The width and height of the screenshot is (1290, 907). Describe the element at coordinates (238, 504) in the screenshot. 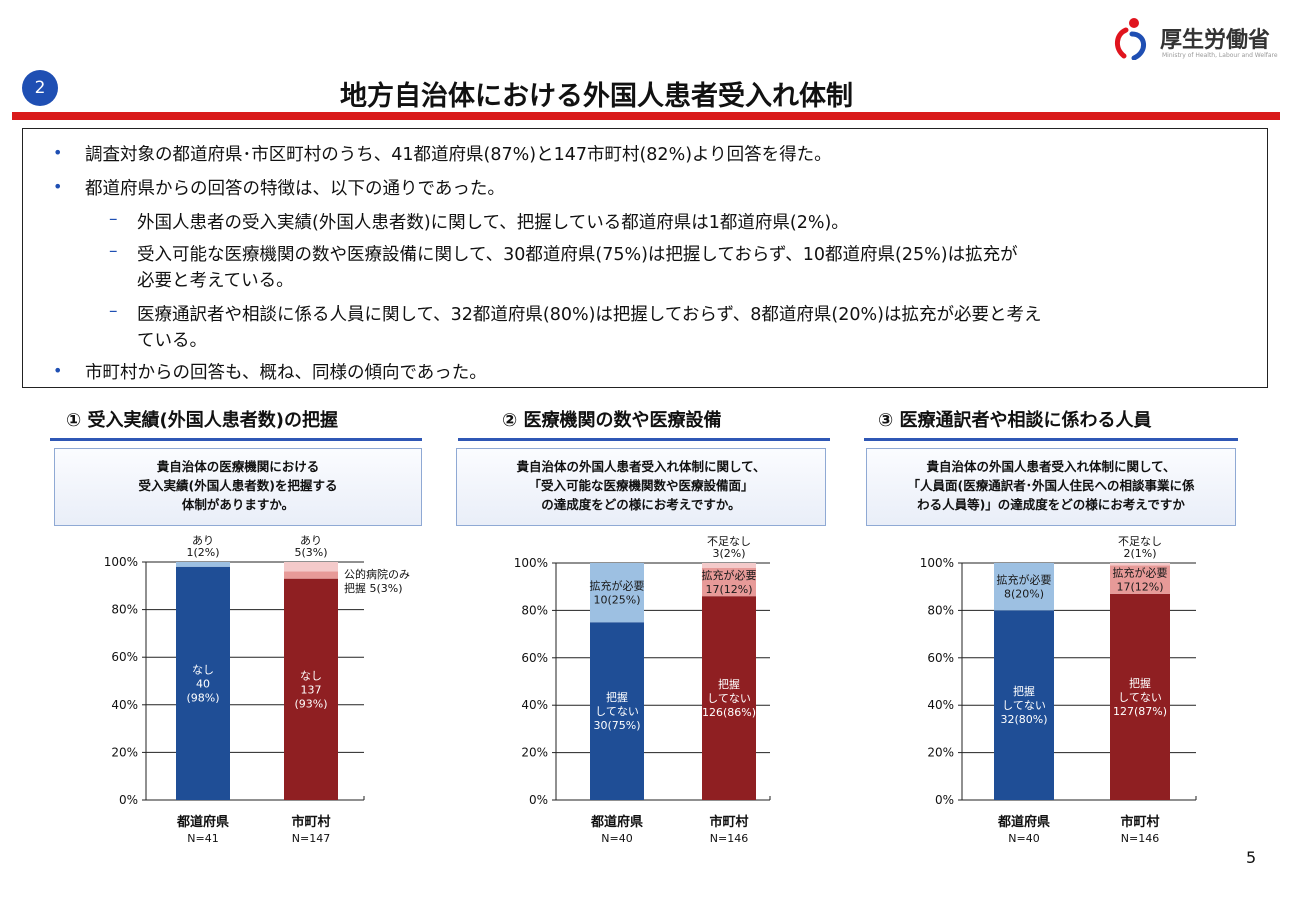

I see `question-line: 体制がありますか。` at that location.